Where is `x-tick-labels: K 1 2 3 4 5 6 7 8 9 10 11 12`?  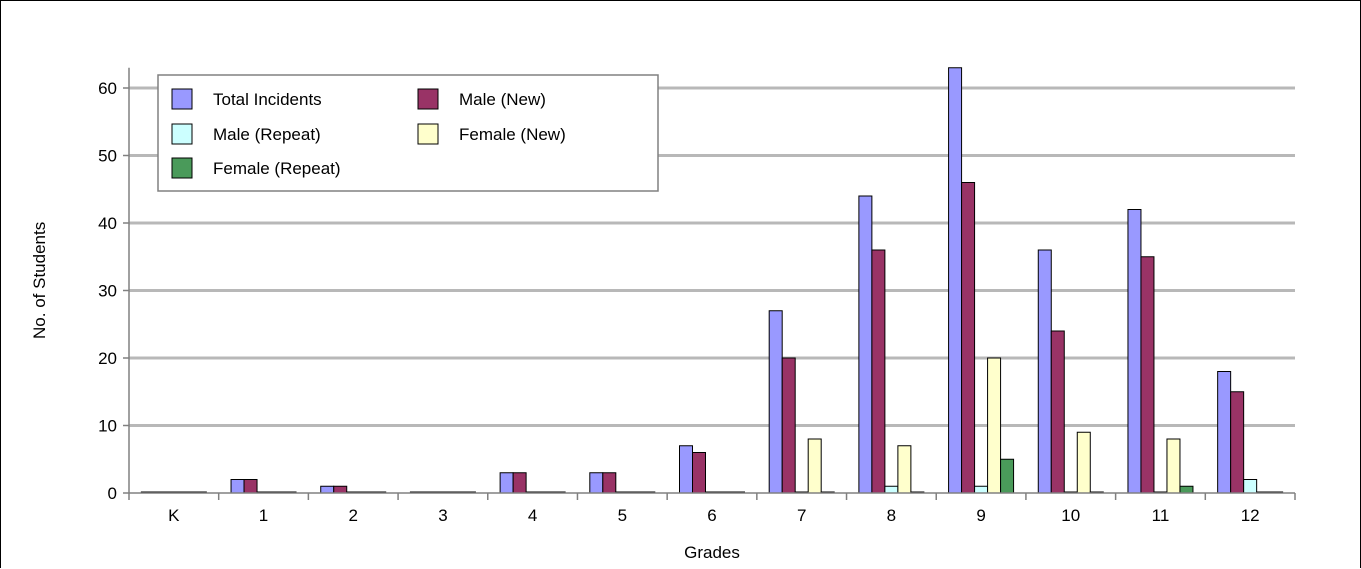 x-tick-labels: K 1 2 3 4 5 6 7 8 9 10 11 12 is located at coordinates (713, 515).